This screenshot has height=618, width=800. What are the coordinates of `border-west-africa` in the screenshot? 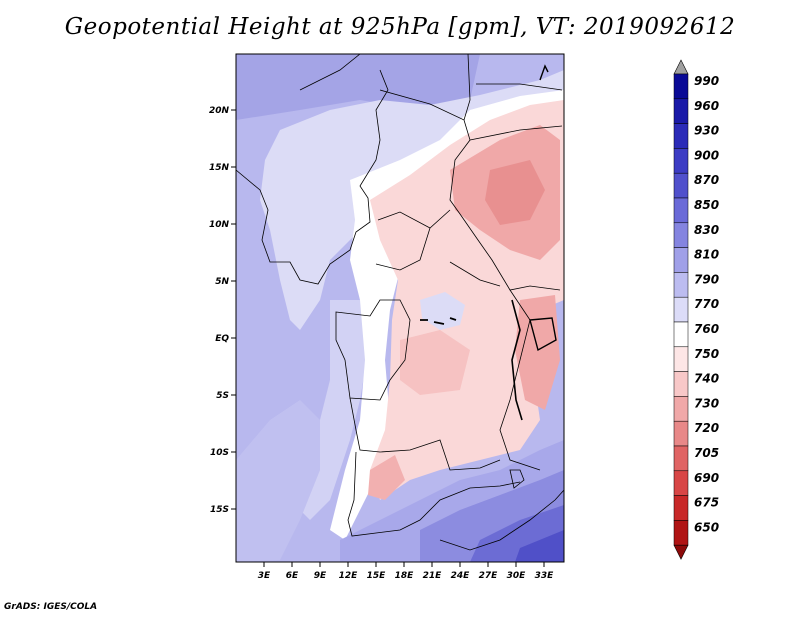 It's located at (312, 177).